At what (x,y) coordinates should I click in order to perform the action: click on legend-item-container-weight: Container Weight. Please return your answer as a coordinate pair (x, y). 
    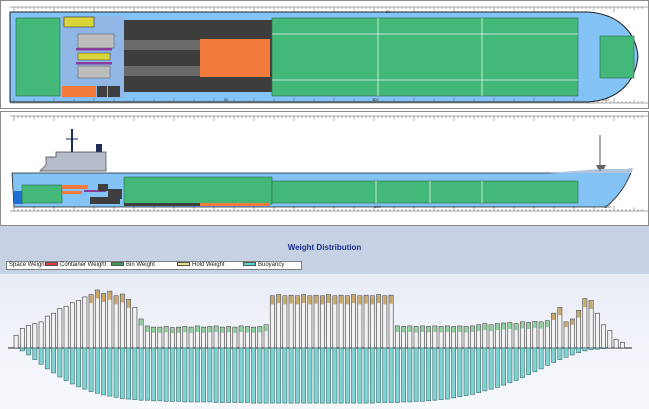
    Looking at the image, I should click on (75, 265).